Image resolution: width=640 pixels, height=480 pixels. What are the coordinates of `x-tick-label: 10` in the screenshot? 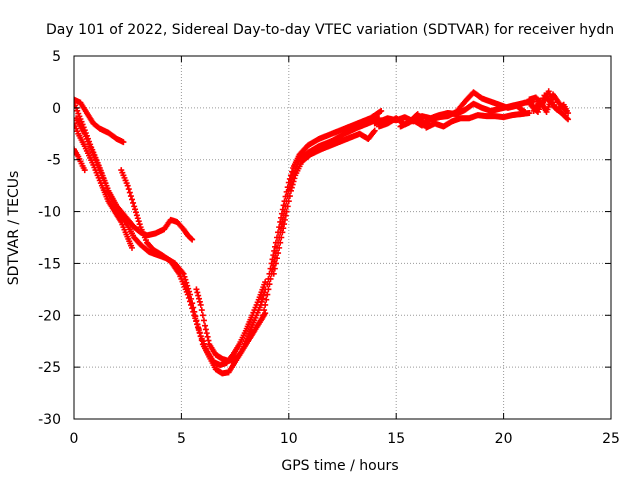 It's located at (289, 439).